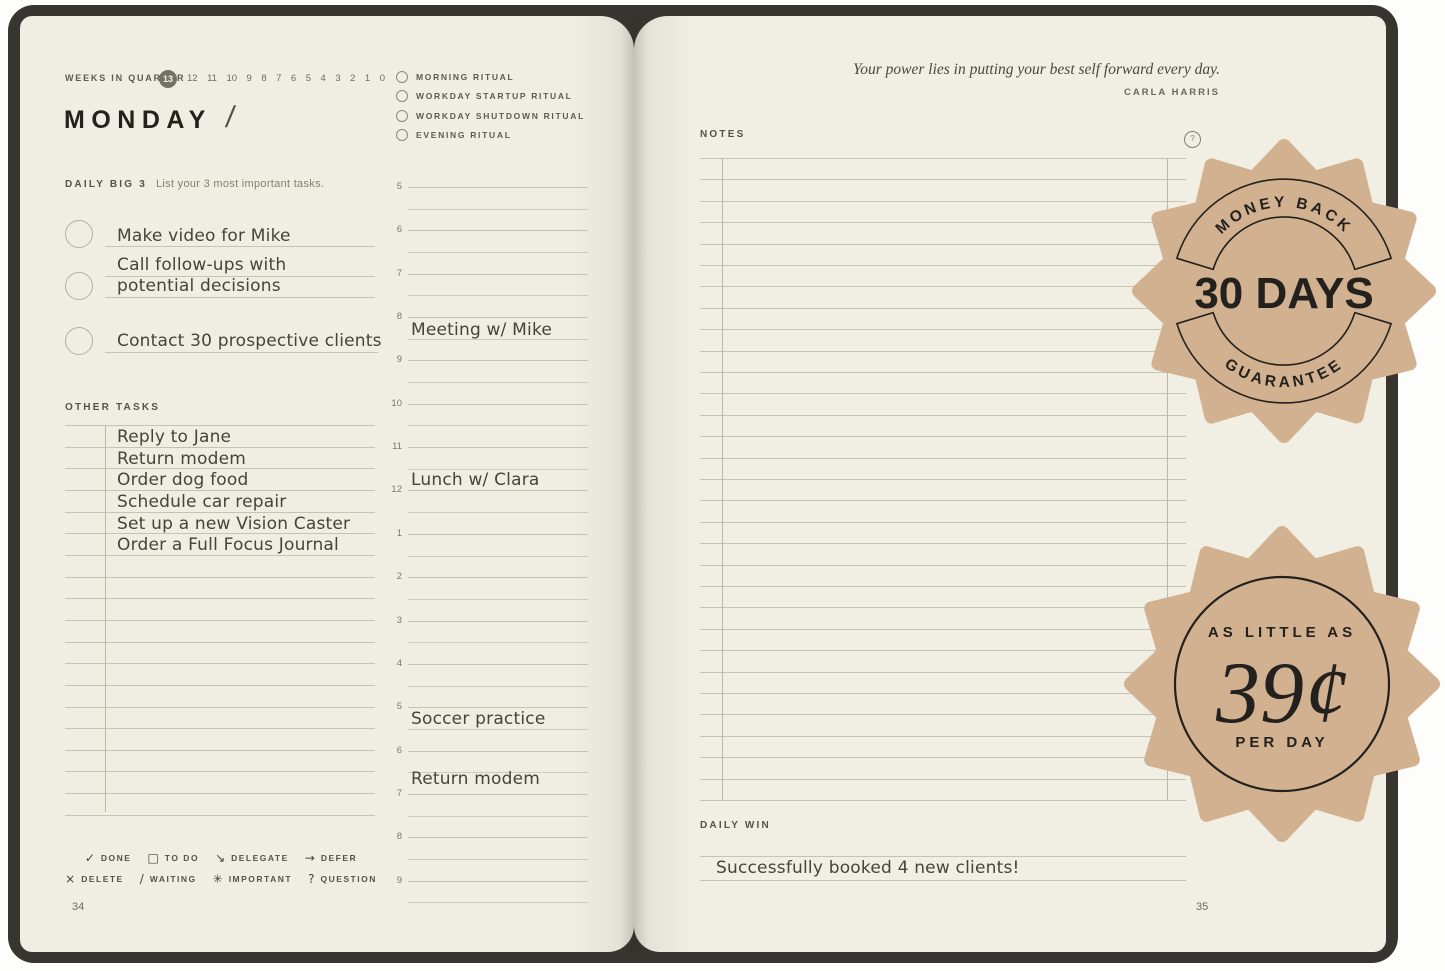 This screenshot has height=971, width=1445. I want to click on legend-label: QUESTION, so click(348, 879).